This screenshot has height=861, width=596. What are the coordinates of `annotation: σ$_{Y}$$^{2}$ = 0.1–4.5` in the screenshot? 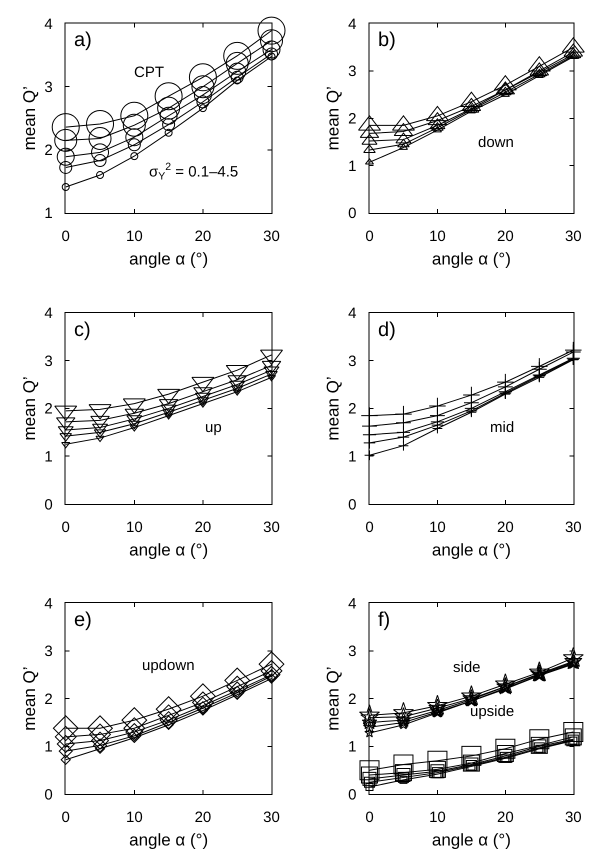 It's located at (193, 171).